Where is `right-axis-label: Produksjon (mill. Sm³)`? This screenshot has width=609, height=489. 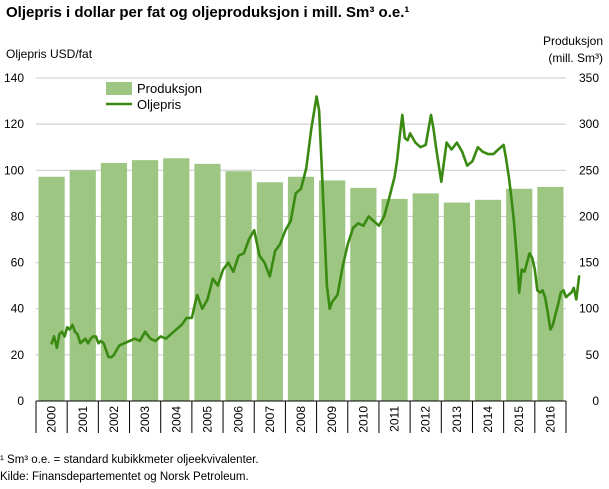 right-axis-label: Produksjon (mill. Sm³) is located at coordinates (573, 50).